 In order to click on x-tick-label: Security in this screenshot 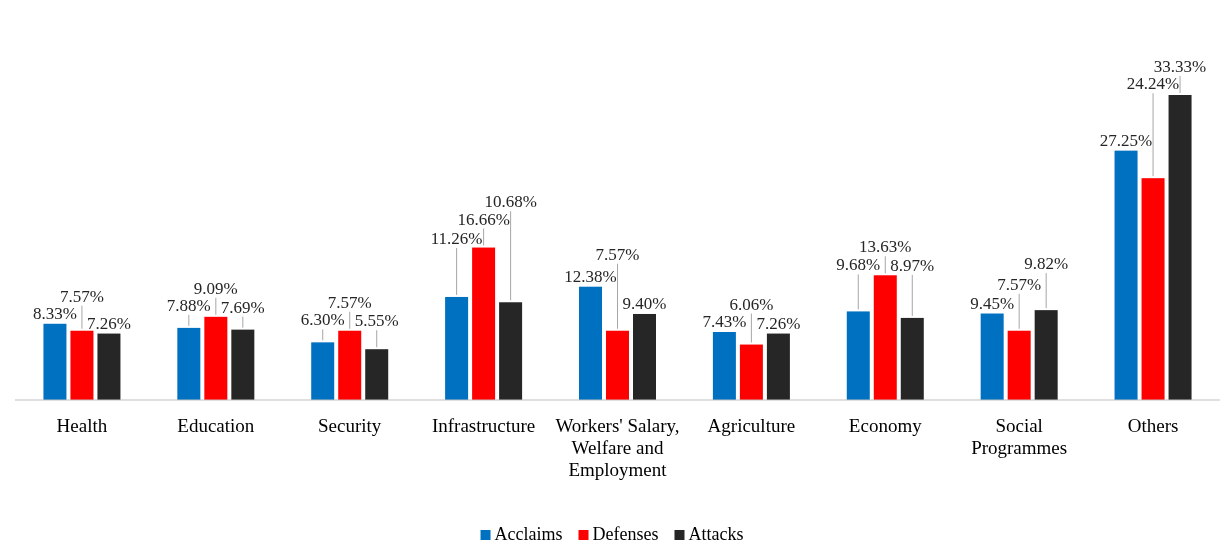, I will do `click(350, 425)`.